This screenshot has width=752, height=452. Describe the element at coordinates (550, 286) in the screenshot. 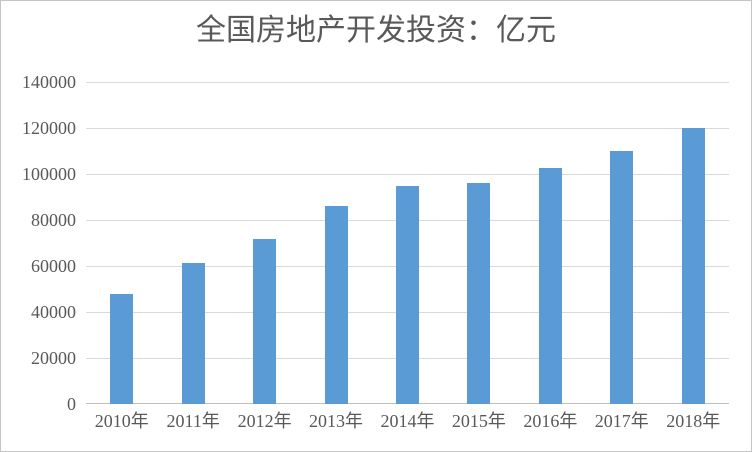

I see `bar-2016年` at that location.